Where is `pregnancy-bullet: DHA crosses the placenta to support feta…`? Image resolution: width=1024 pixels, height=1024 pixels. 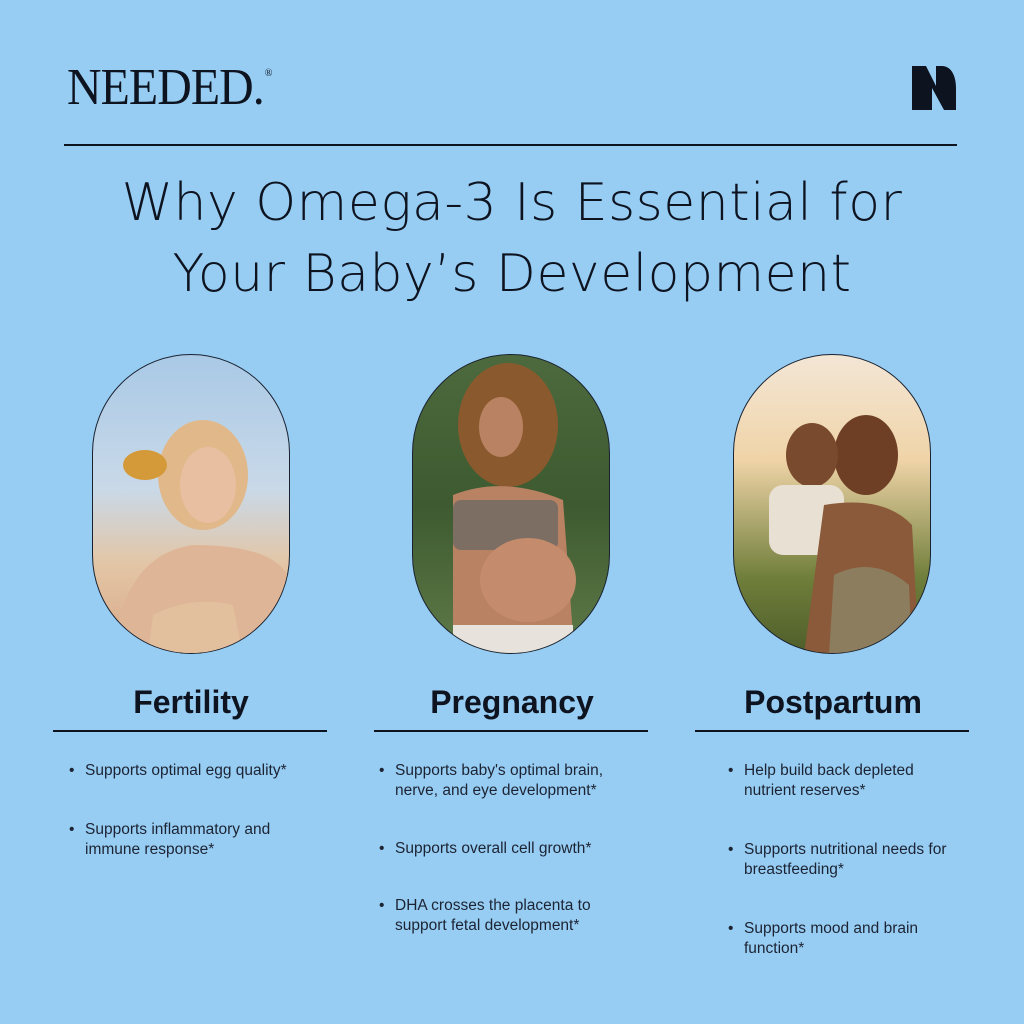
pregnancy-bullet: DHA crosses the placenta to support feta… is located at coordinates (502, 916).